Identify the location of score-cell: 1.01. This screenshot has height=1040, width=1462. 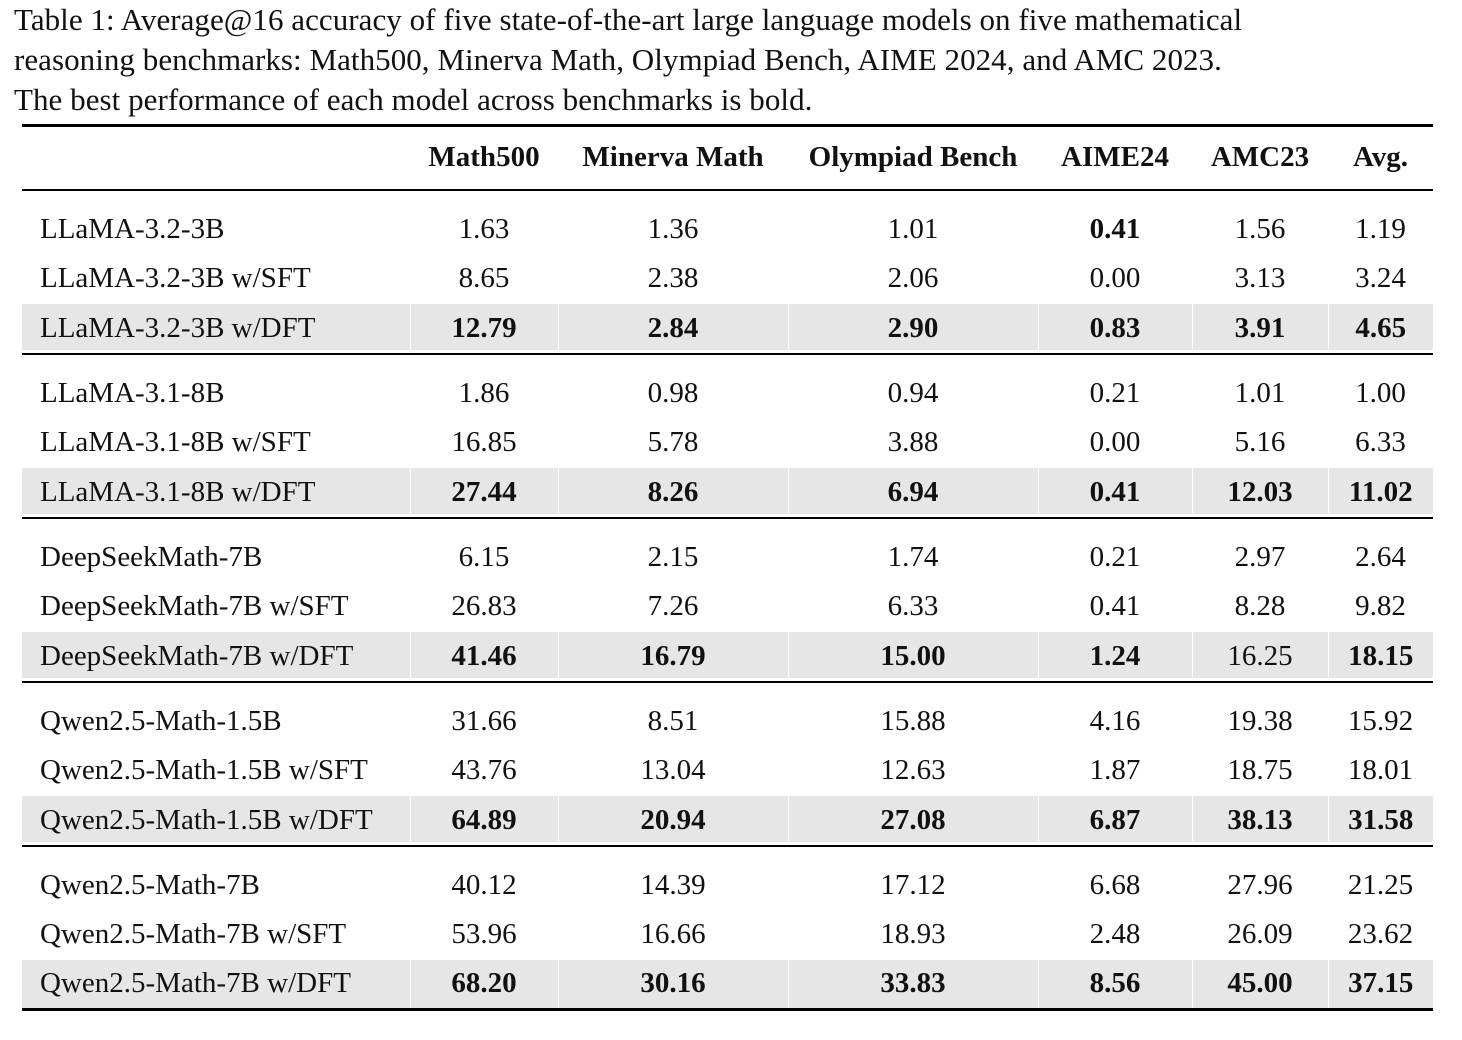
(1260, 392).